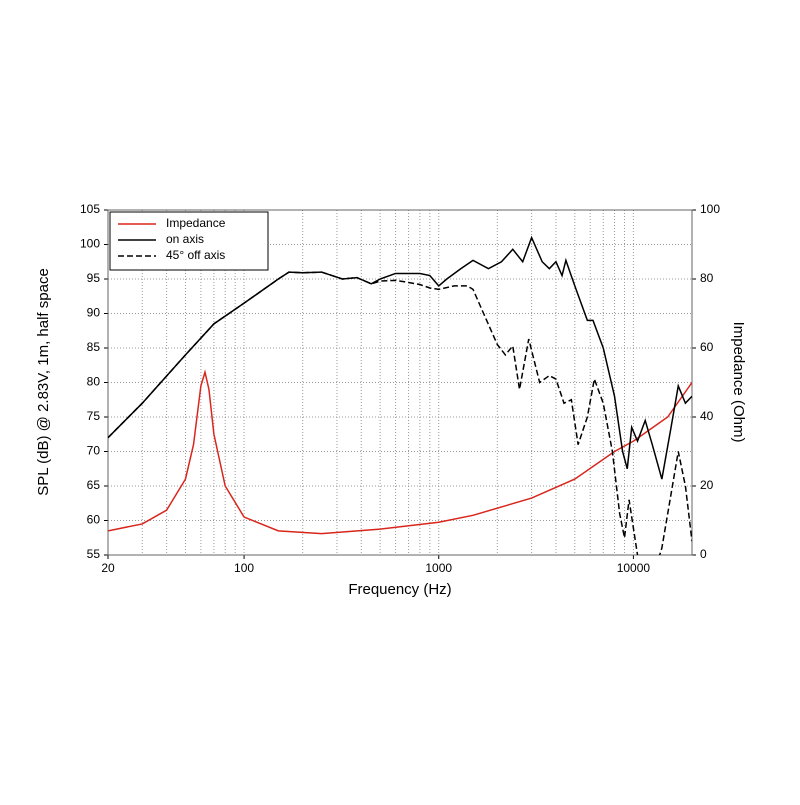  What do you see at coordinates (244, 568) in the screenshot?
I see `x-tick-label: 100` at bounding box center [244, 568].